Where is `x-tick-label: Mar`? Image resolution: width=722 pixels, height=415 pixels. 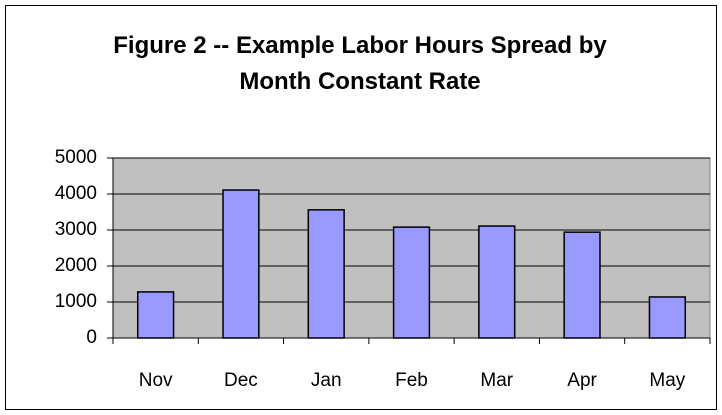 x-tick-label: Mar is located at coordinates (496, 380).